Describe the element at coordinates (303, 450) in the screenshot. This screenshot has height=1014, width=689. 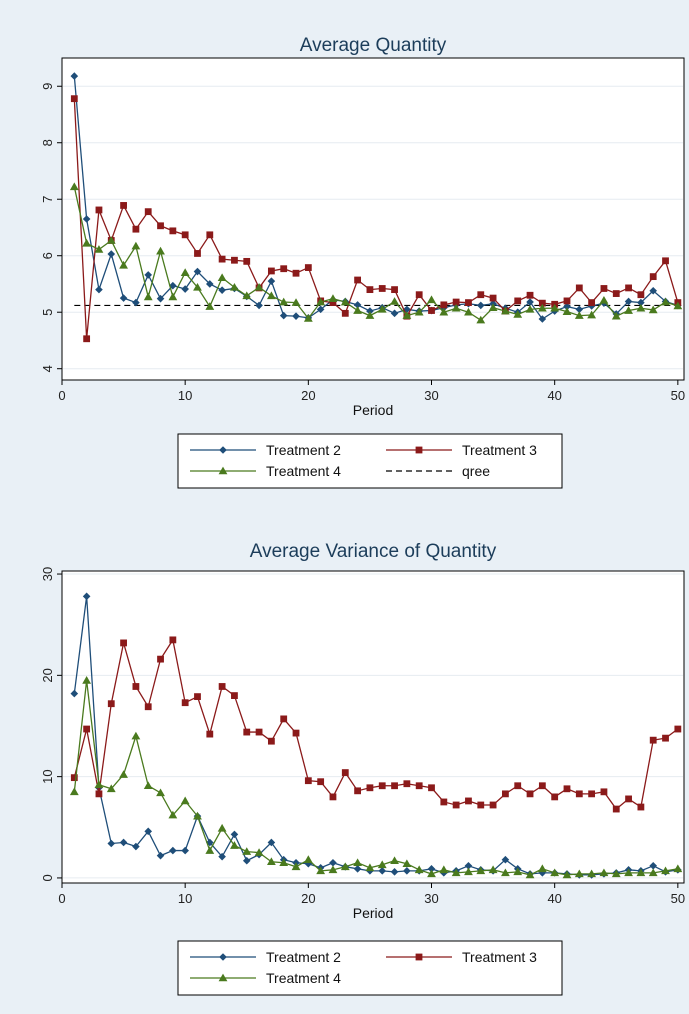
I see `legend-label: Treatment 2` at that location.